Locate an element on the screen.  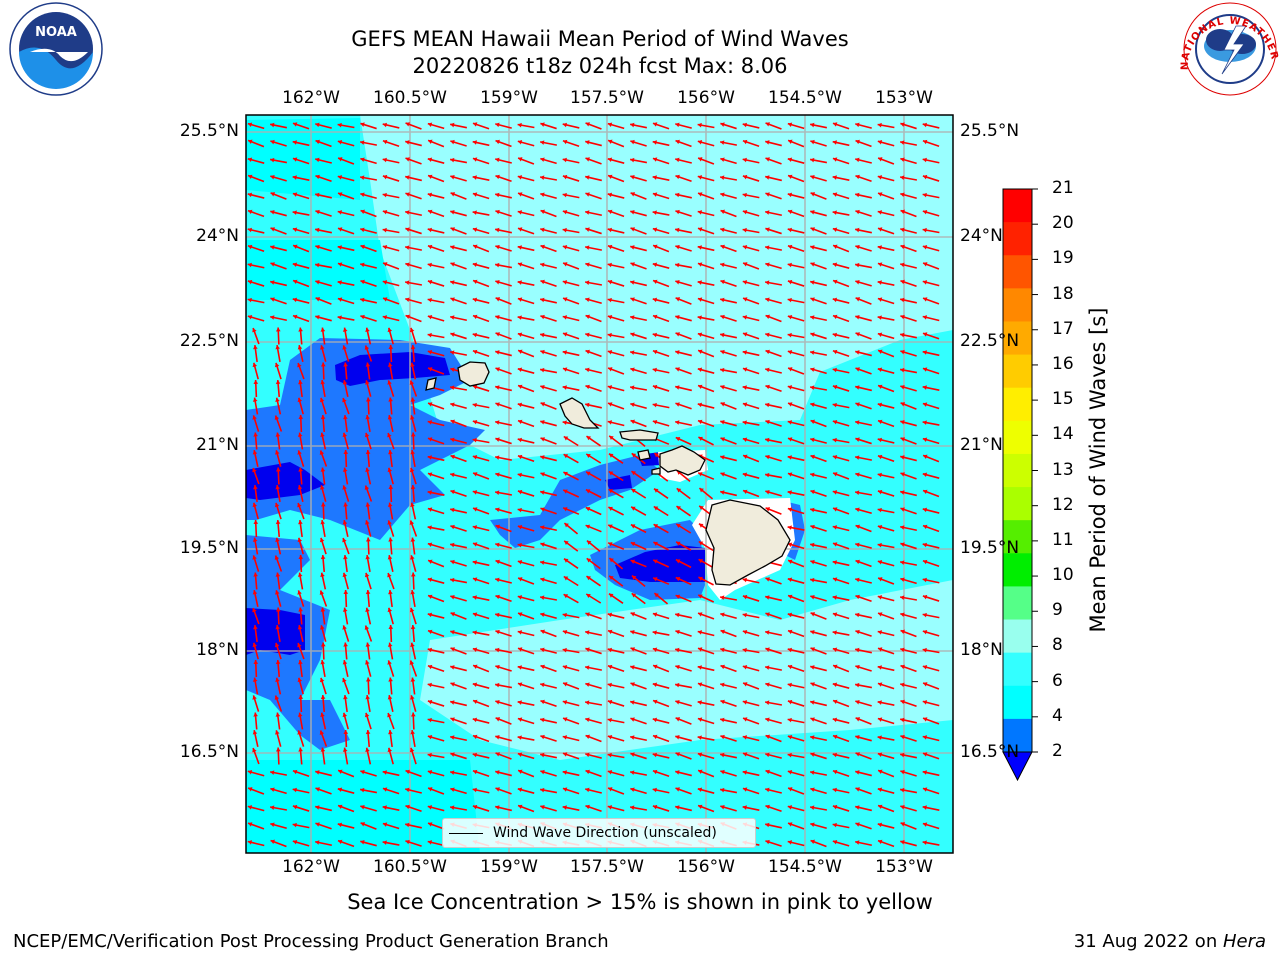
hawaii-islands is located at coordinates (608, 473).